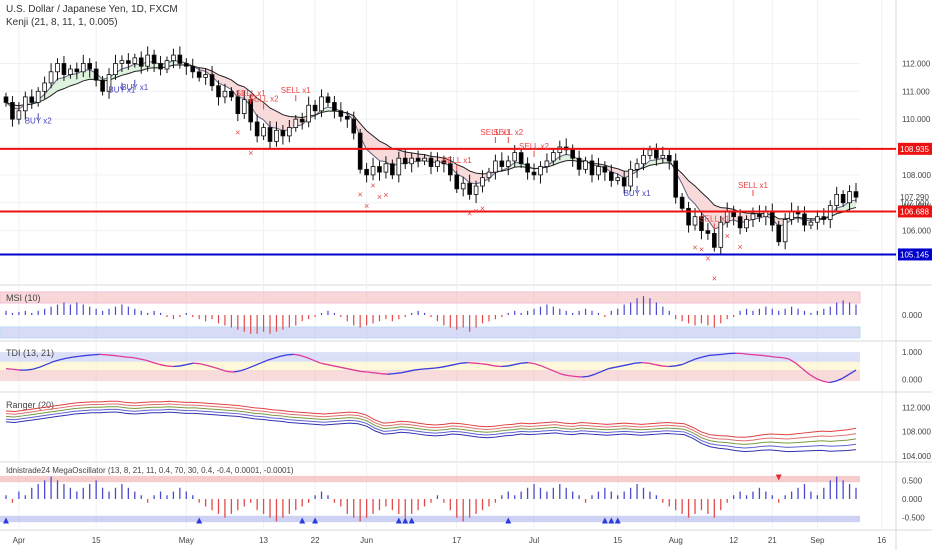 The height and width of the screenshot is (555, 932). I want to click on ranger-line, so click(431, 428).